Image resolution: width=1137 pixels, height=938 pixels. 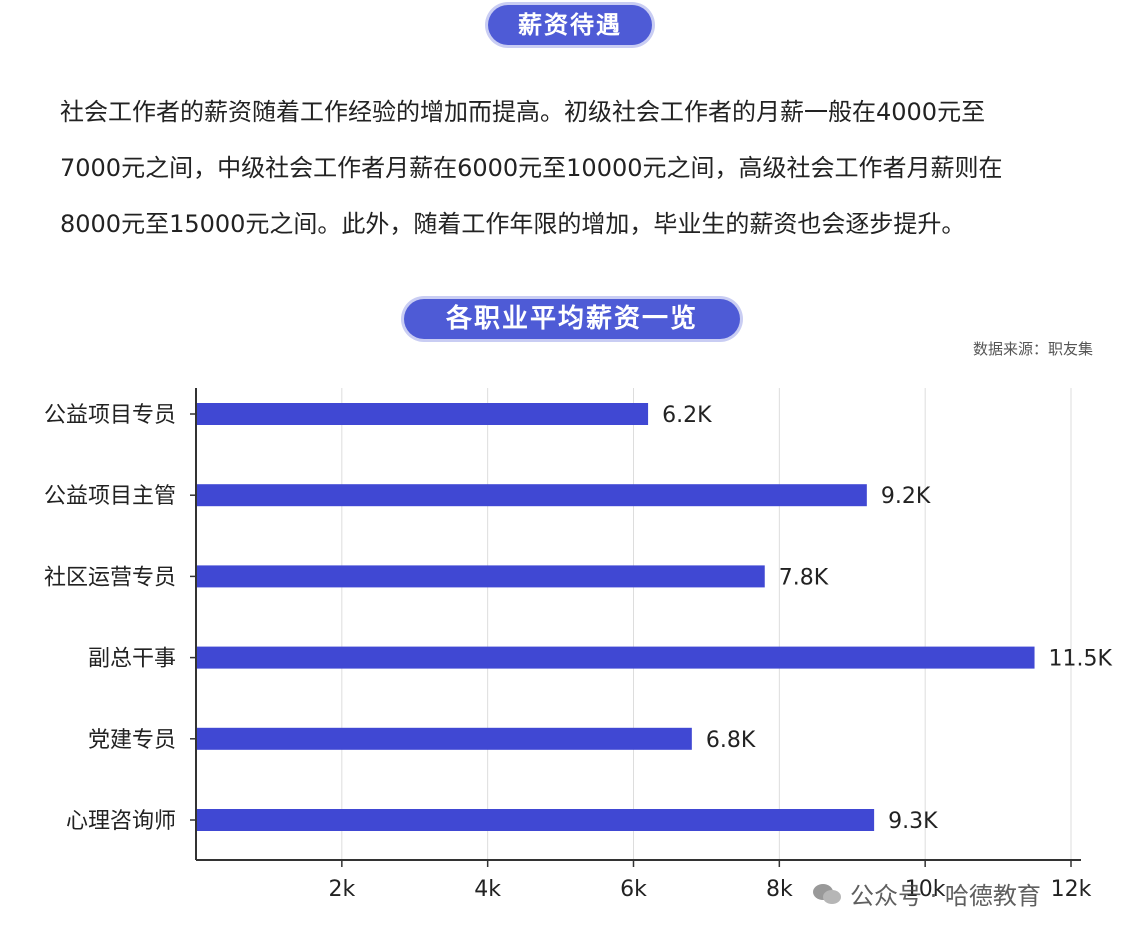 What do you see at coordinates (633, 889) in the screenshot?
I see `x-tick-label: 6k` at bounding box center [633, 889].